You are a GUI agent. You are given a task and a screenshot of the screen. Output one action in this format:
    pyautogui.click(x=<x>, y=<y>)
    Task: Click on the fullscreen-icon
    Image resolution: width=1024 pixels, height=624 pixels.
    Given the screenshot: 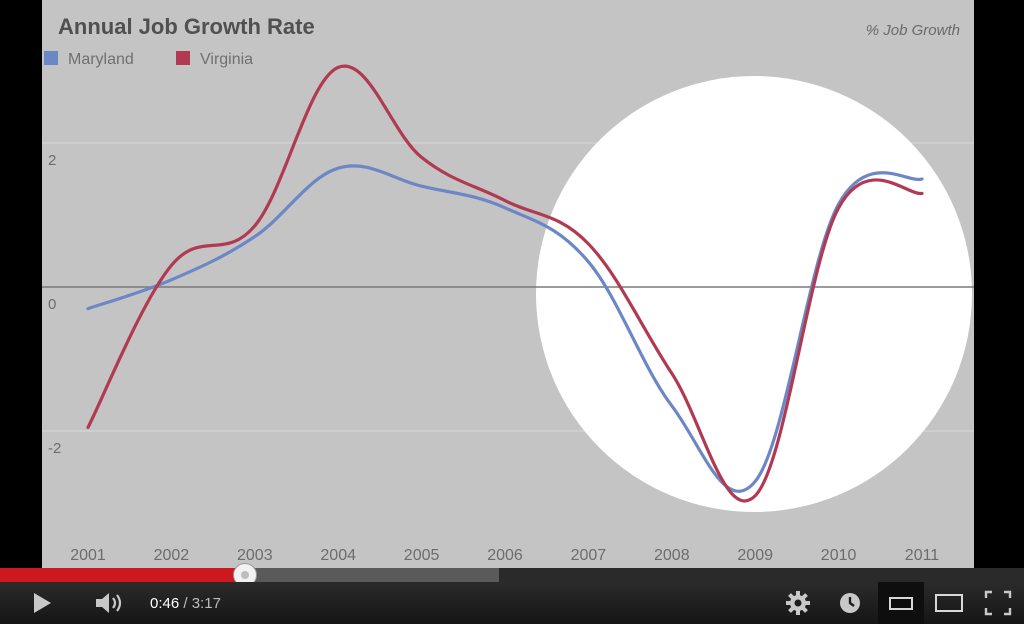 What is the action you would take?
    pyautogui.click(x=998, y=603)
    